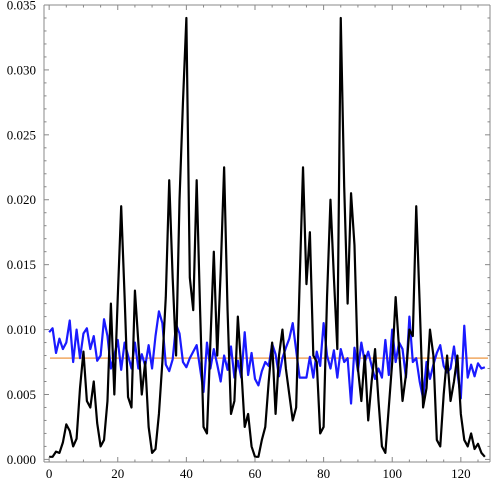 The image size is (498, 484). What do you see at coordinates (117, 473) in the screenshot?
I see `x-tick-label: 20` at bounding box center [117, 473].